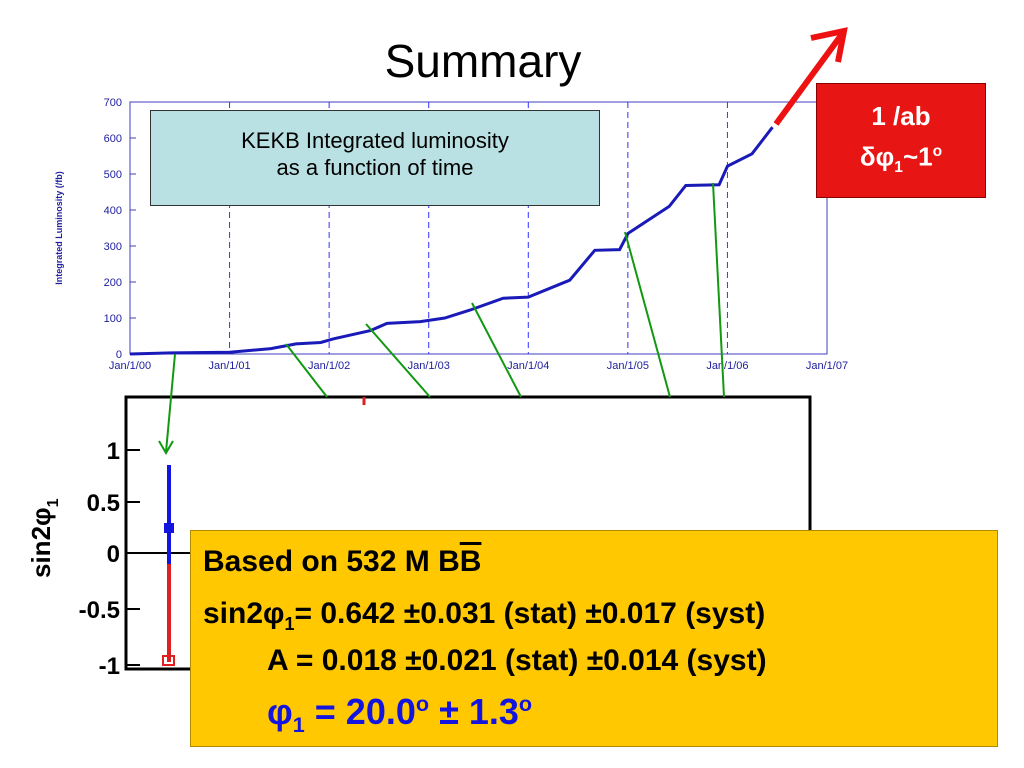 The width and height of the screenshot is (1024, 768). Describe the element at coordinates (229, 366) in the screenshot. I see `lumi-x-tick-label: Jan/1/01` at that location.